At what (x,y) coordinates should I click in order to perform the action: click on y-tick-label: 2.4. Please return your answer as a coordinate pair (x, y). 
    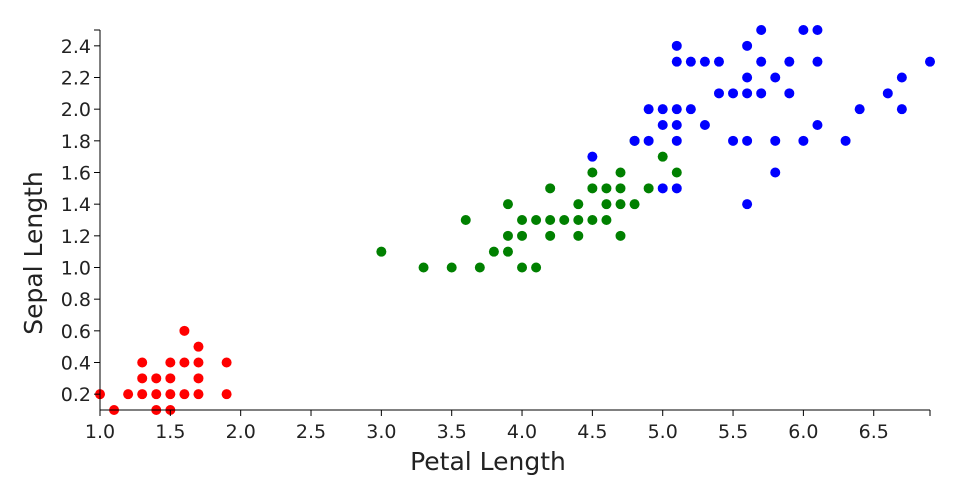
    Looking at the image, I should click on (76, 47).